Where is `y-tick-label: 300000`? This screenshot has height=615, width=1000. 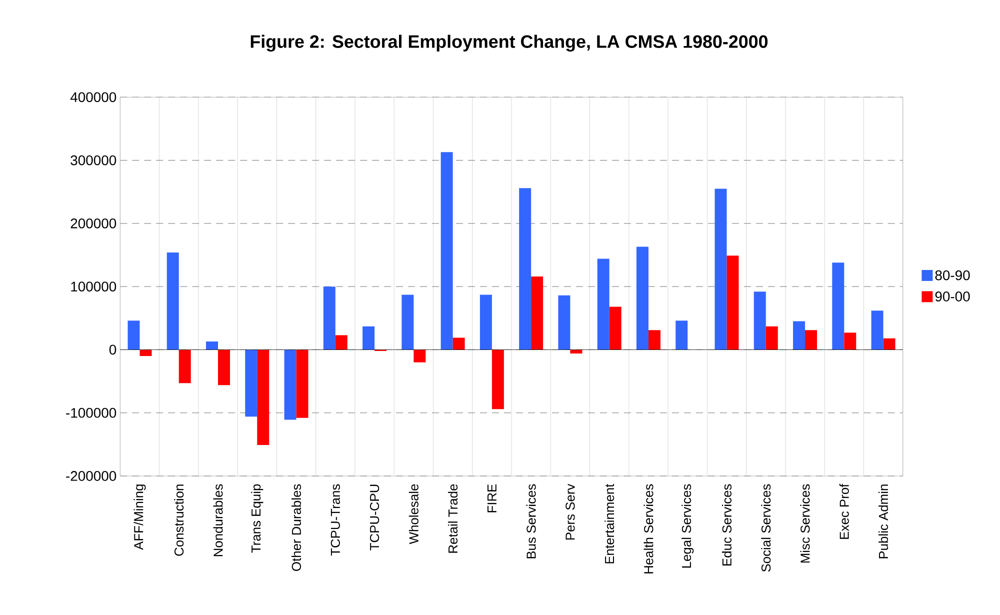
y-tick-label: 300000 is located at coordinates (93, 160).